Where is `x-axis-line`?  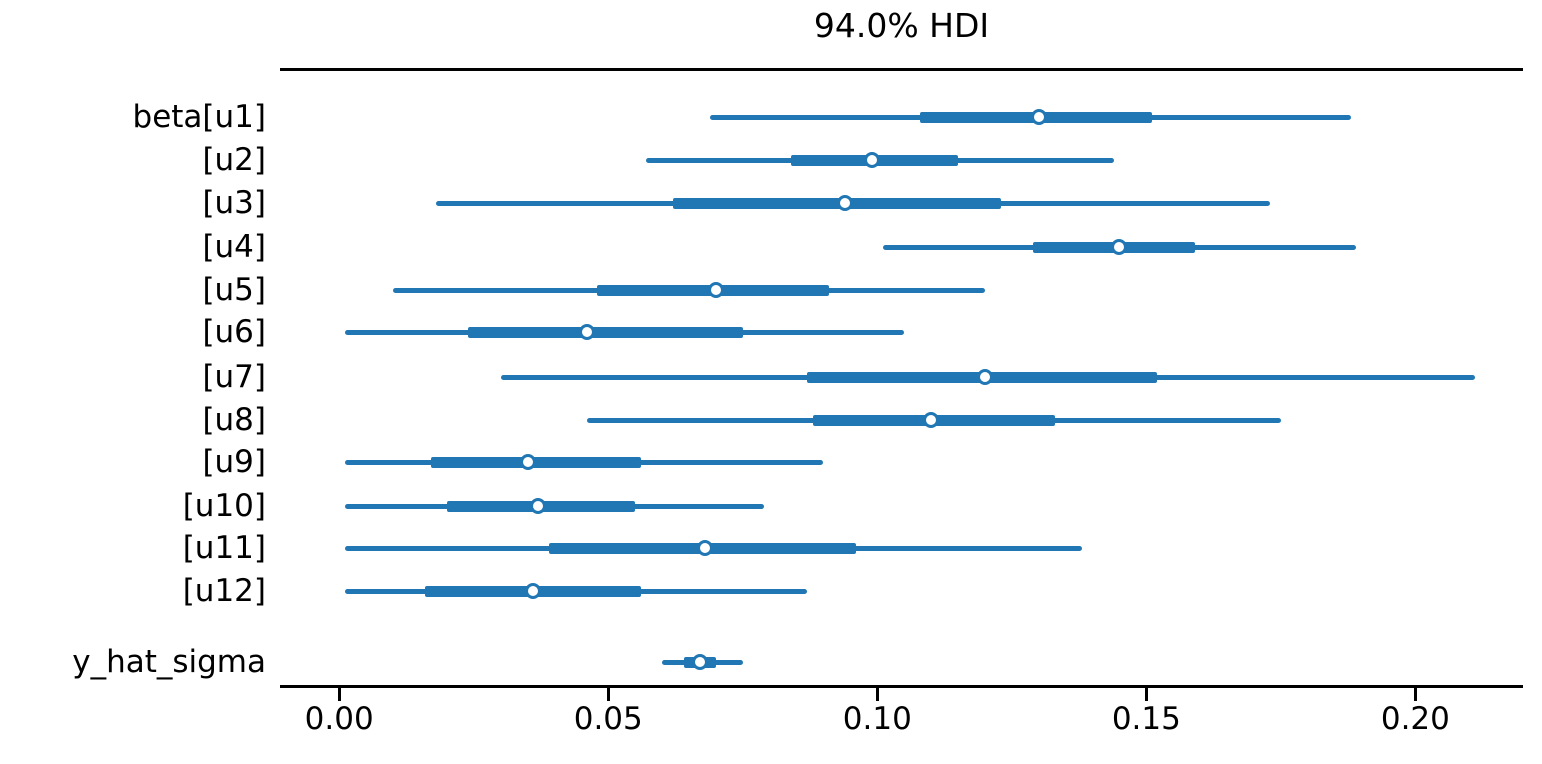
x-axis-line is located at coordinates (901, 686).